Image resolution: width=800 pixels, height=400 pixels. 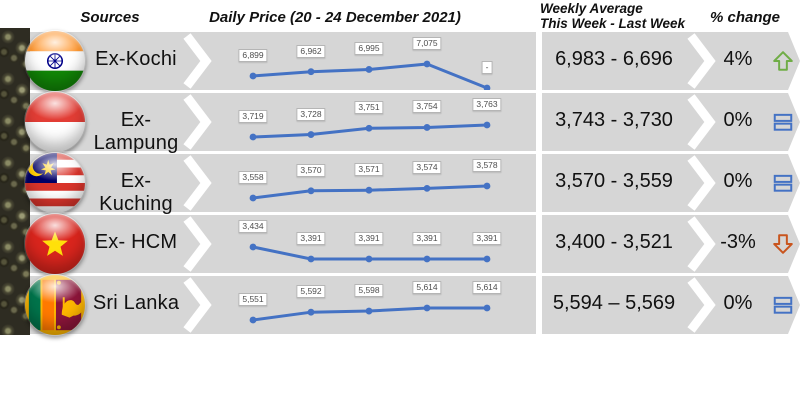 I want to click on data-point-label: 6,899, so click(x=253, y=55).